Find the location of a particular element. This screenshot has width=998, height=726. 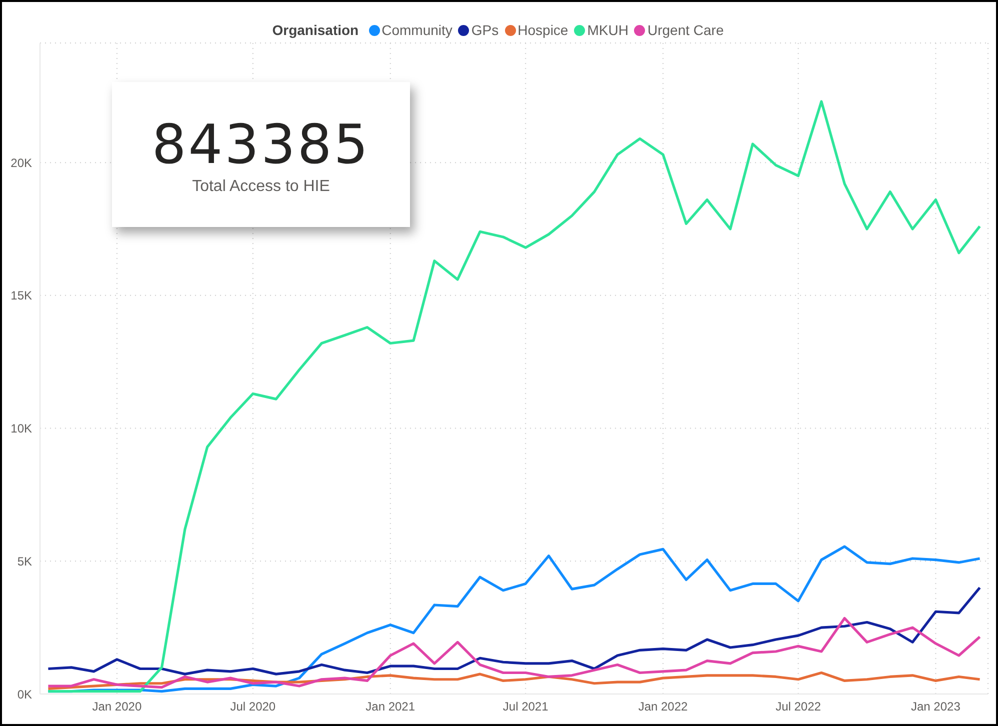

y-tick-label: 10K is located at coordinates (21, 429).